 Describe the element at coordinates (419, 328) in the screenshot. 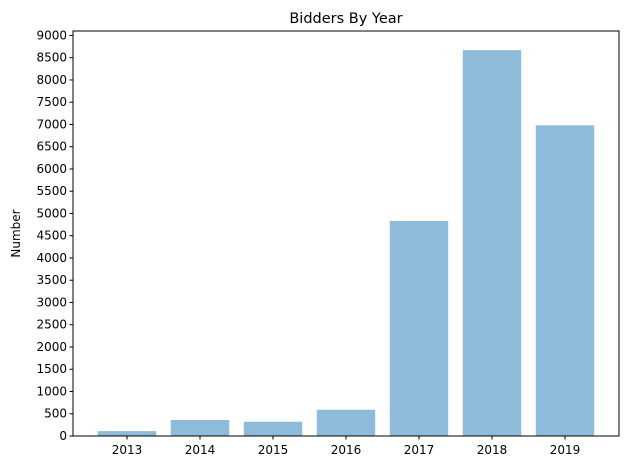

I see `bar-2017` at that location.